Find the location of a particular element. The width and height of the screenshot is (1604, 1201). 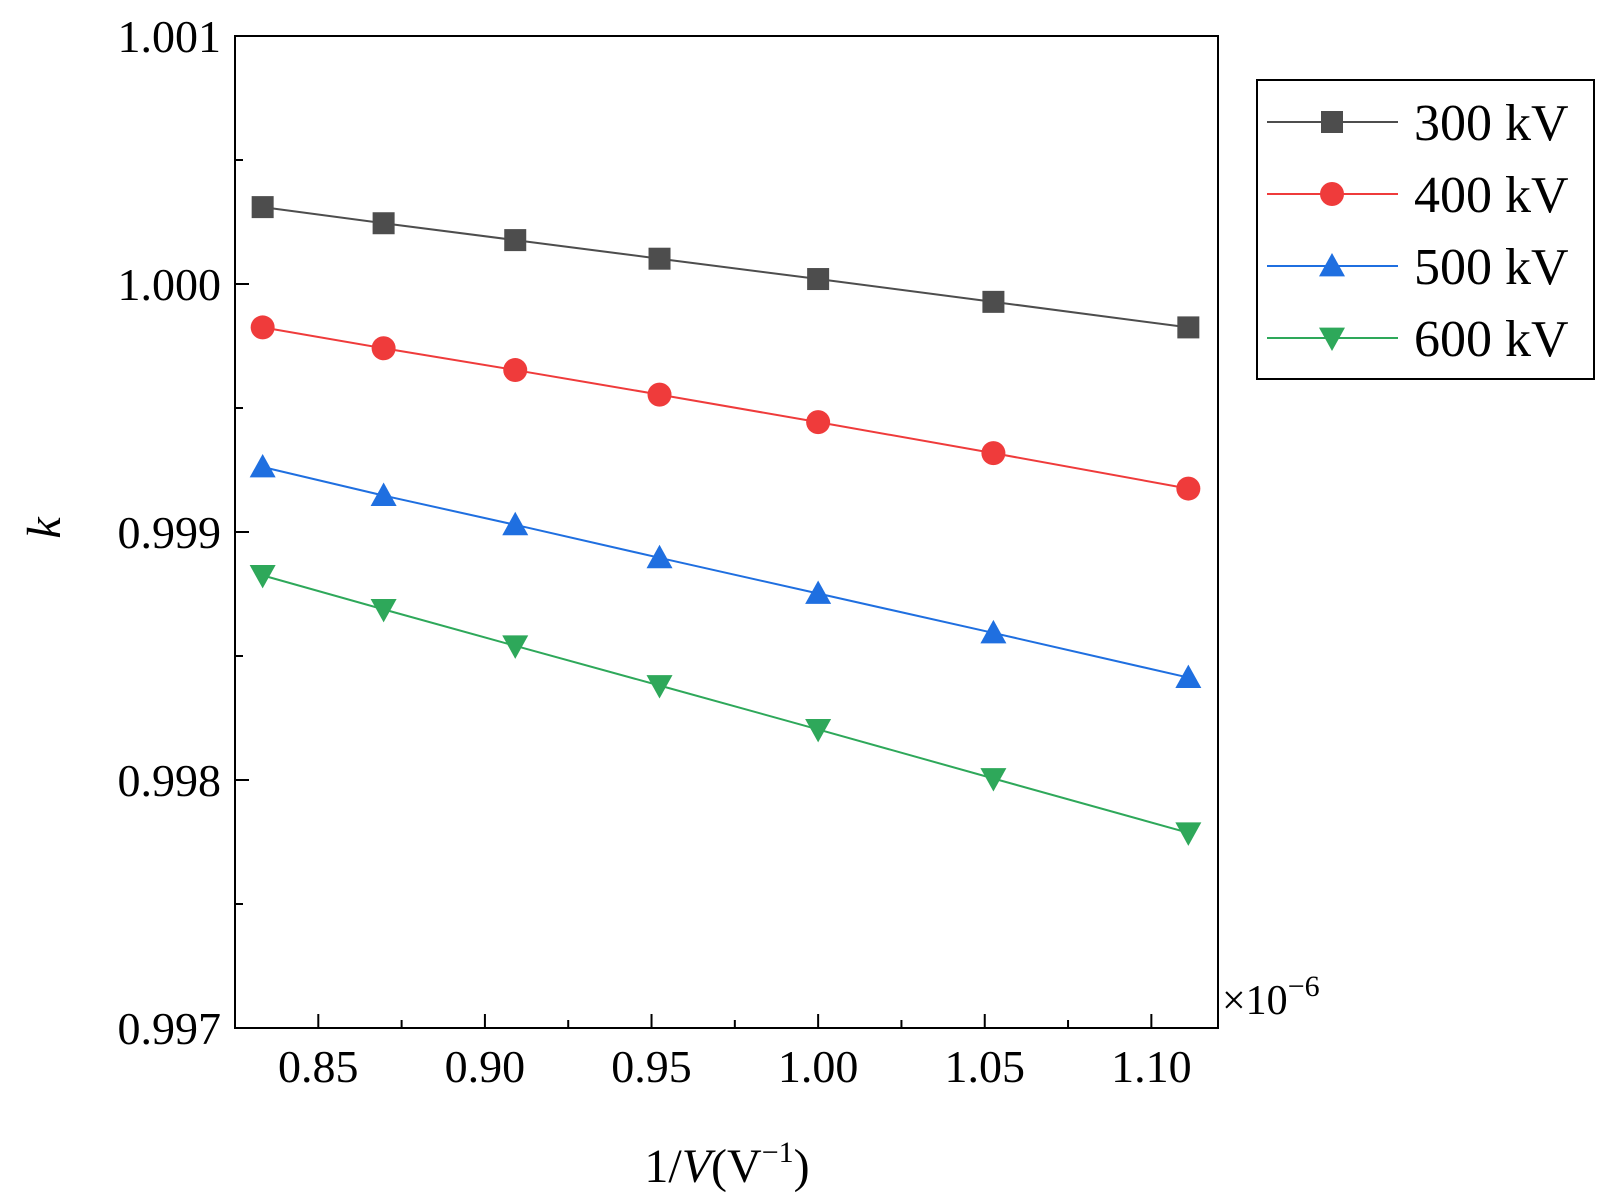

x-tick-label: 0.95 is located at coordinates (651, 1066).